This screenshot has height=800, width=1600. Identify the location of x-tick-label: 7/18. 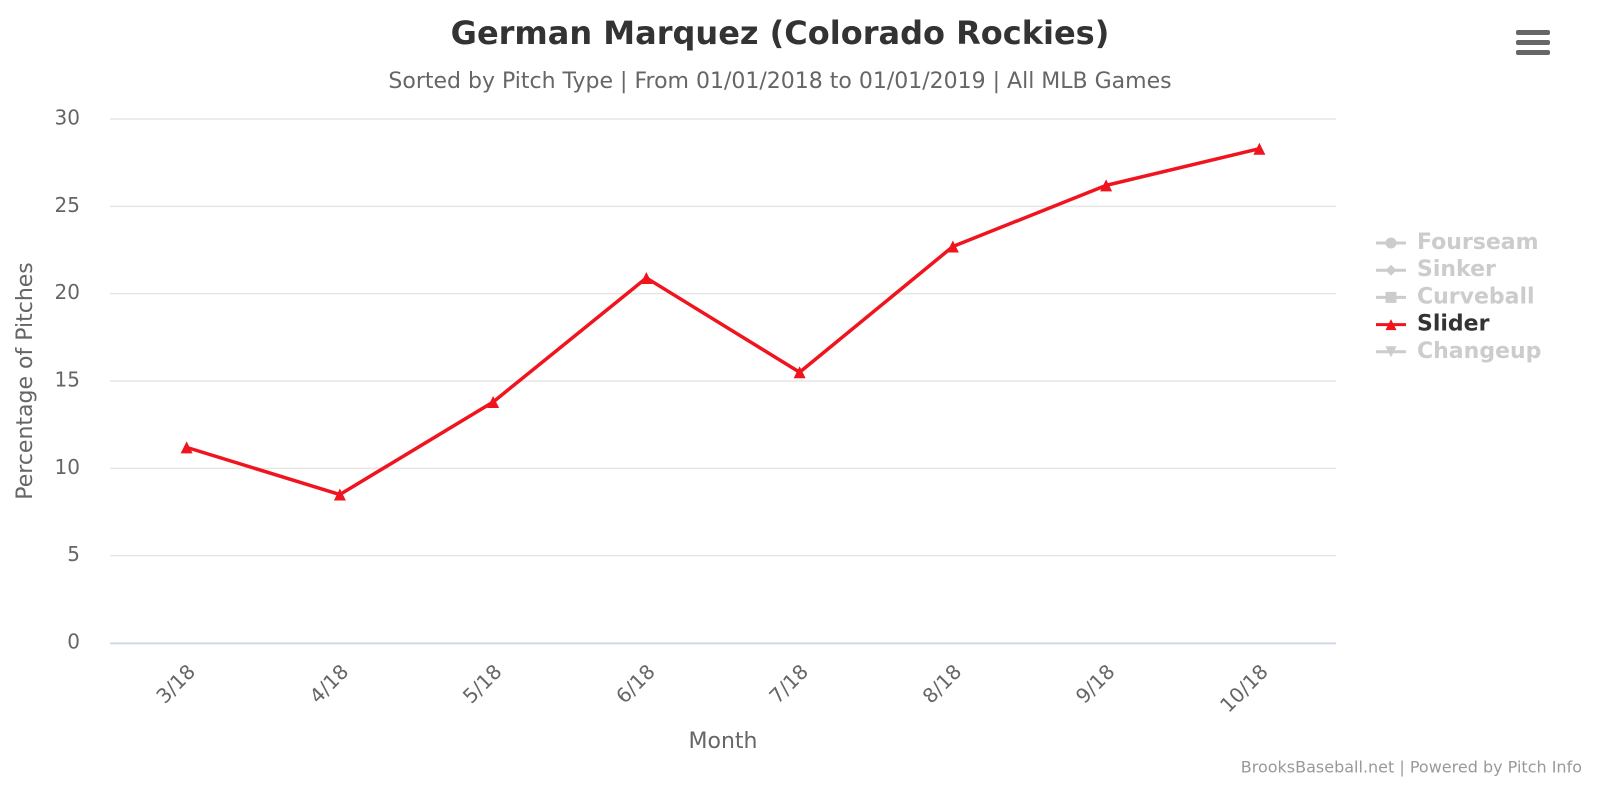
(788, 683).